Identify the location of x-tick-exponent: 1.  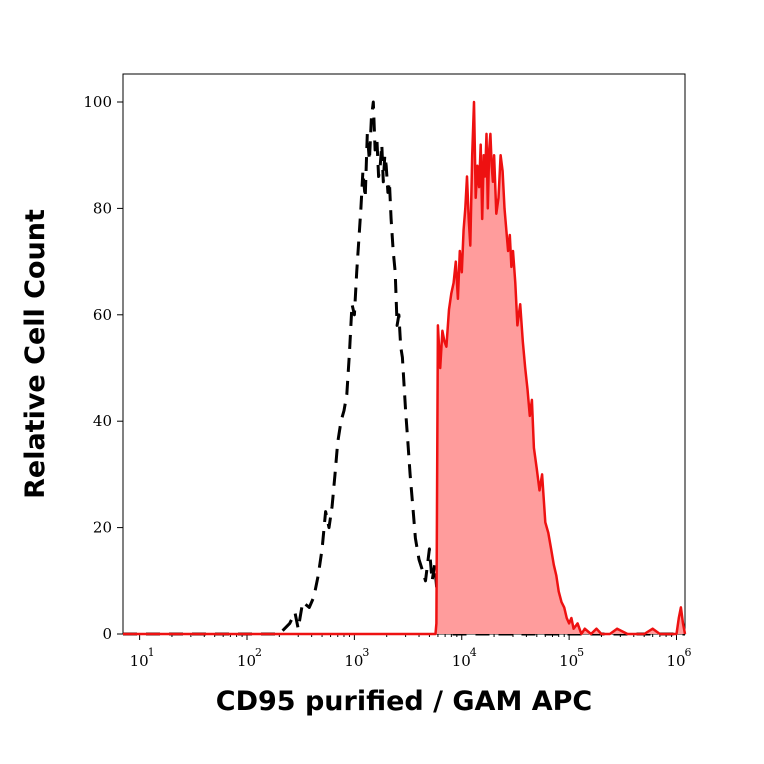
(151, 652).